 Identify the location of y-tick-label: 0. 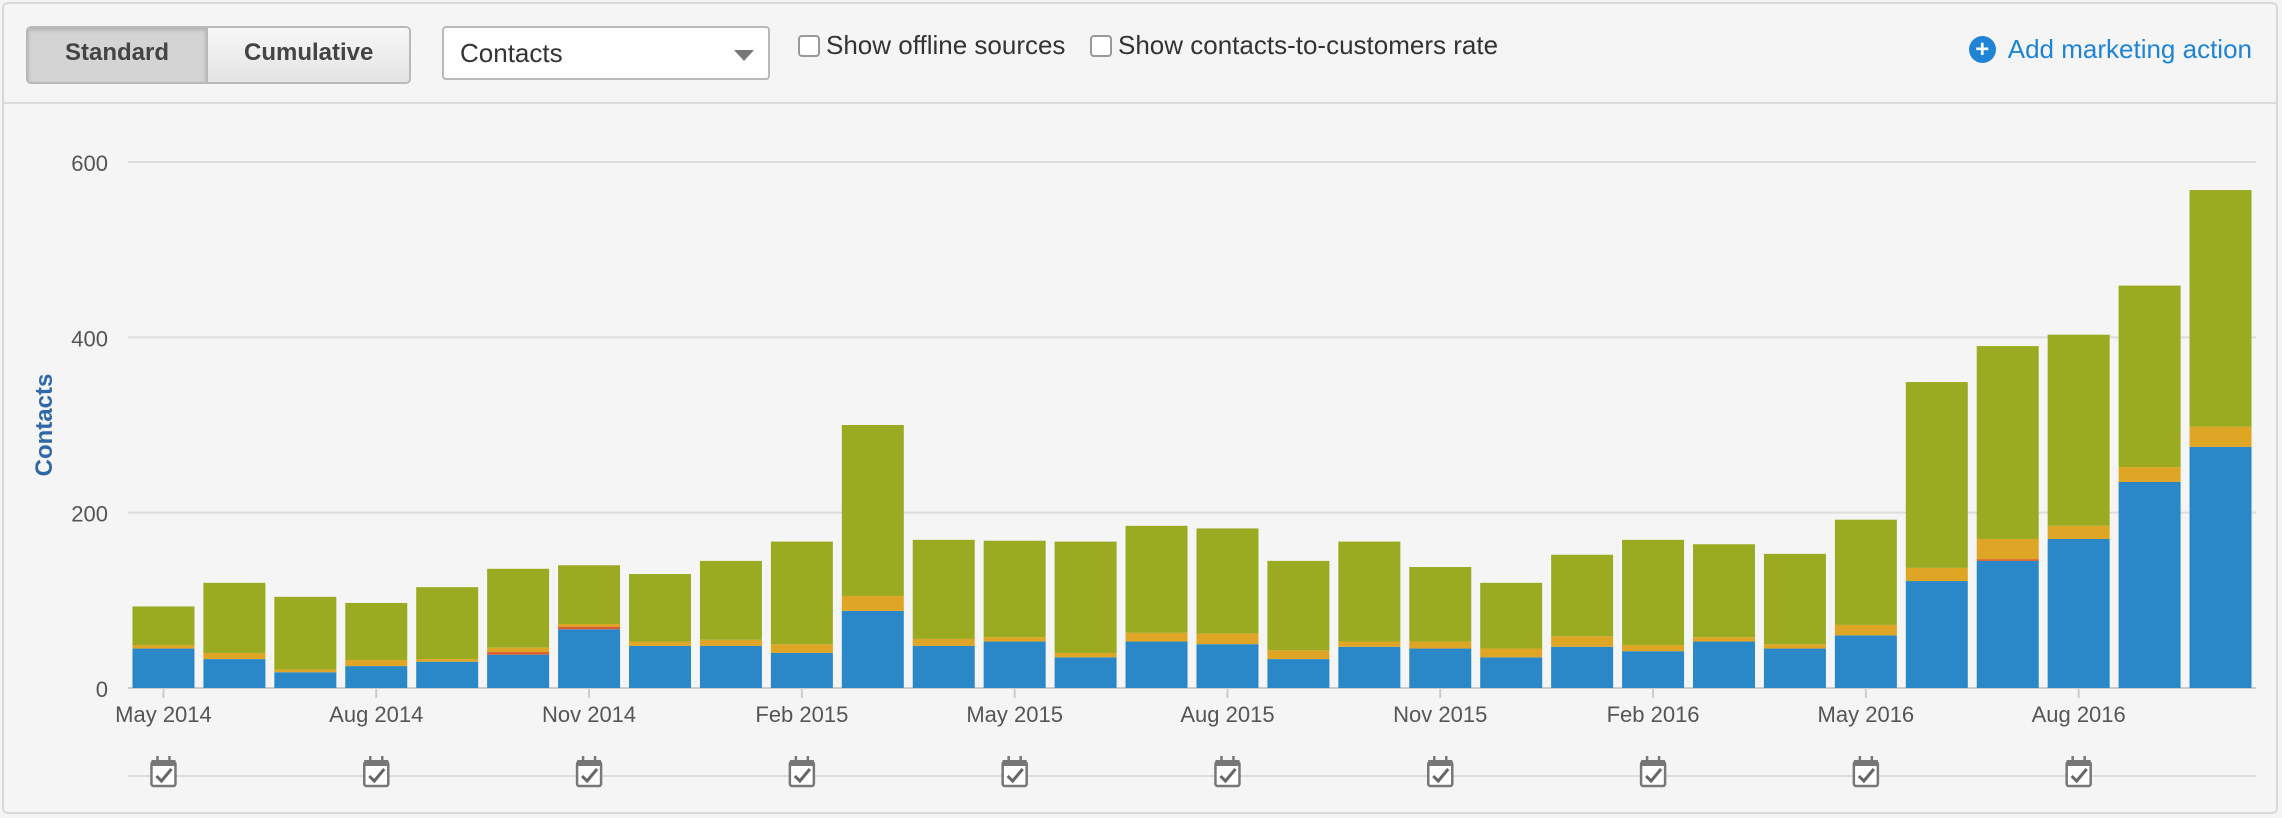
(102, 689).